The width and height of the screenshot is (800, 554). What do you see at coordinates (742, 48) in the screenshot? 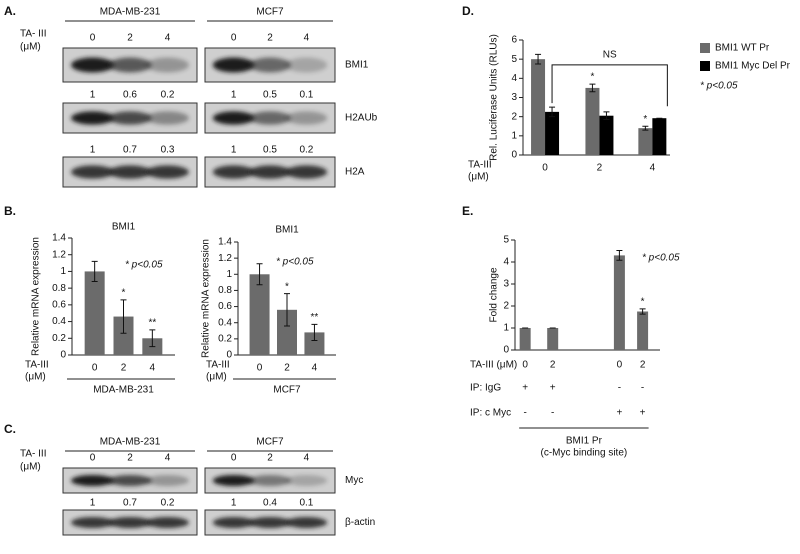
I see `legend-label: BMI1 WT Pr` at bounding box center [742, 48].